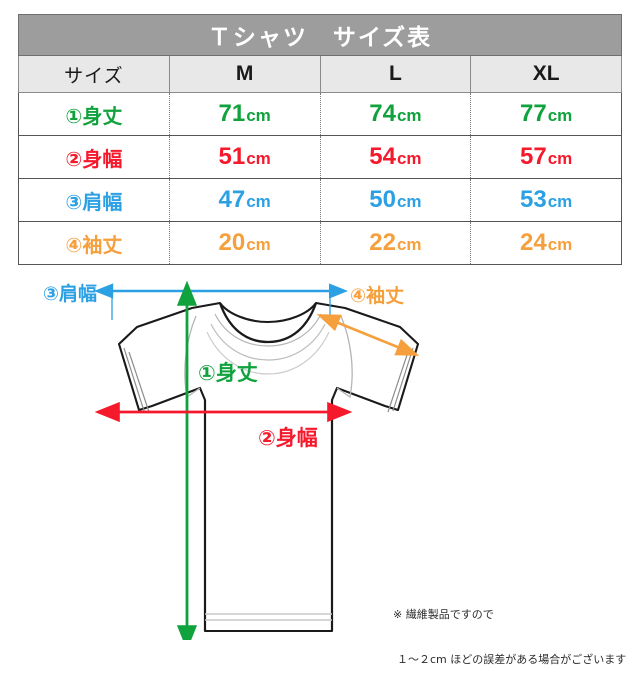 Image resolution: width=640 pixels, height=682 pixels. I want to click on value: 22, so click(382, 242).